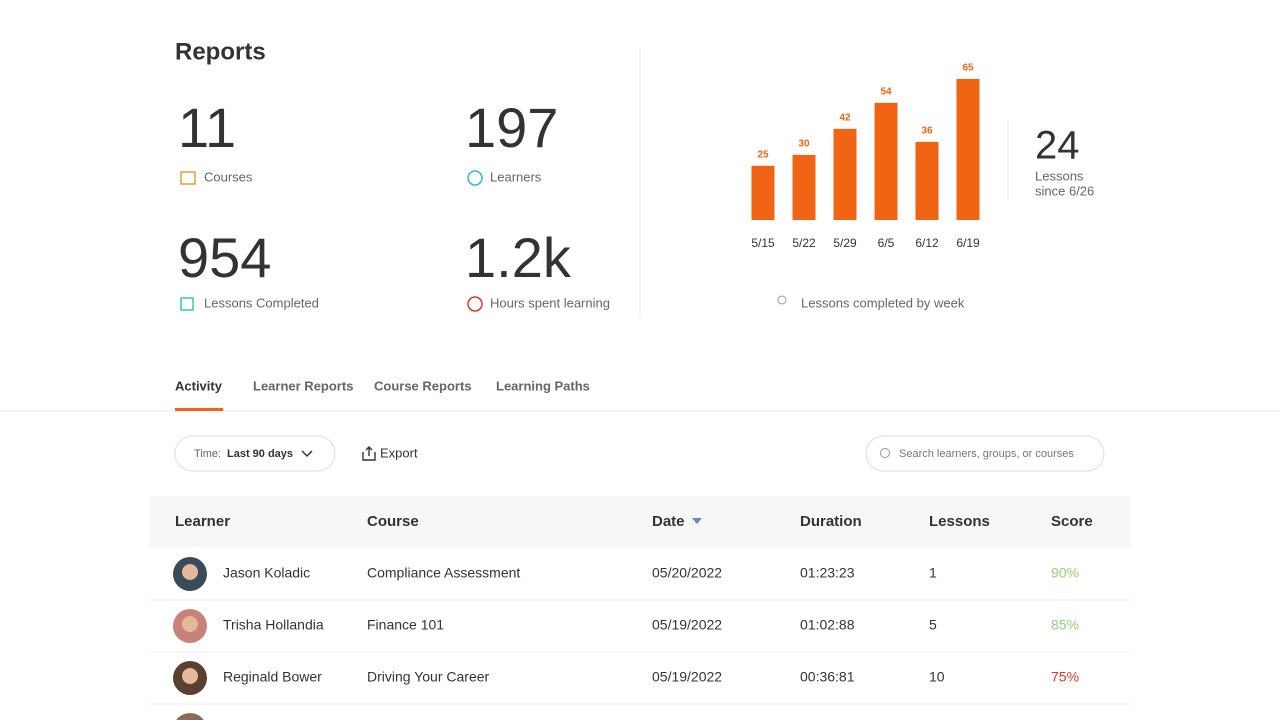  Describe the element at coordinates (804, 243) in the screenshot. I see `x-tick-label: 5/22` at that location.